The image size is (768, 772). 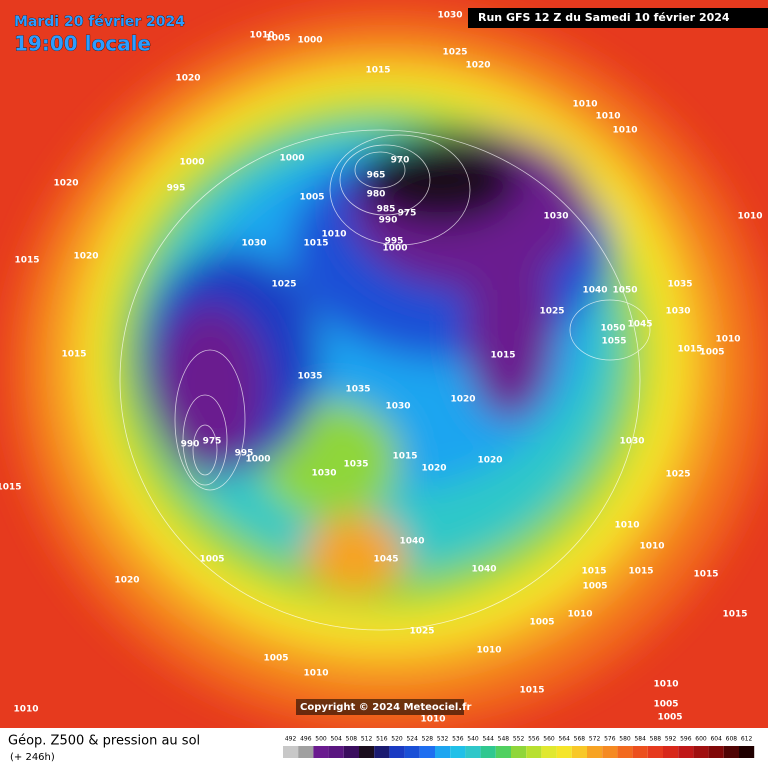 What do you see at coordinates (412, 739) in the screenshot?
I see `colorbar-tick-label: 524` at bounding box center [412, 739].